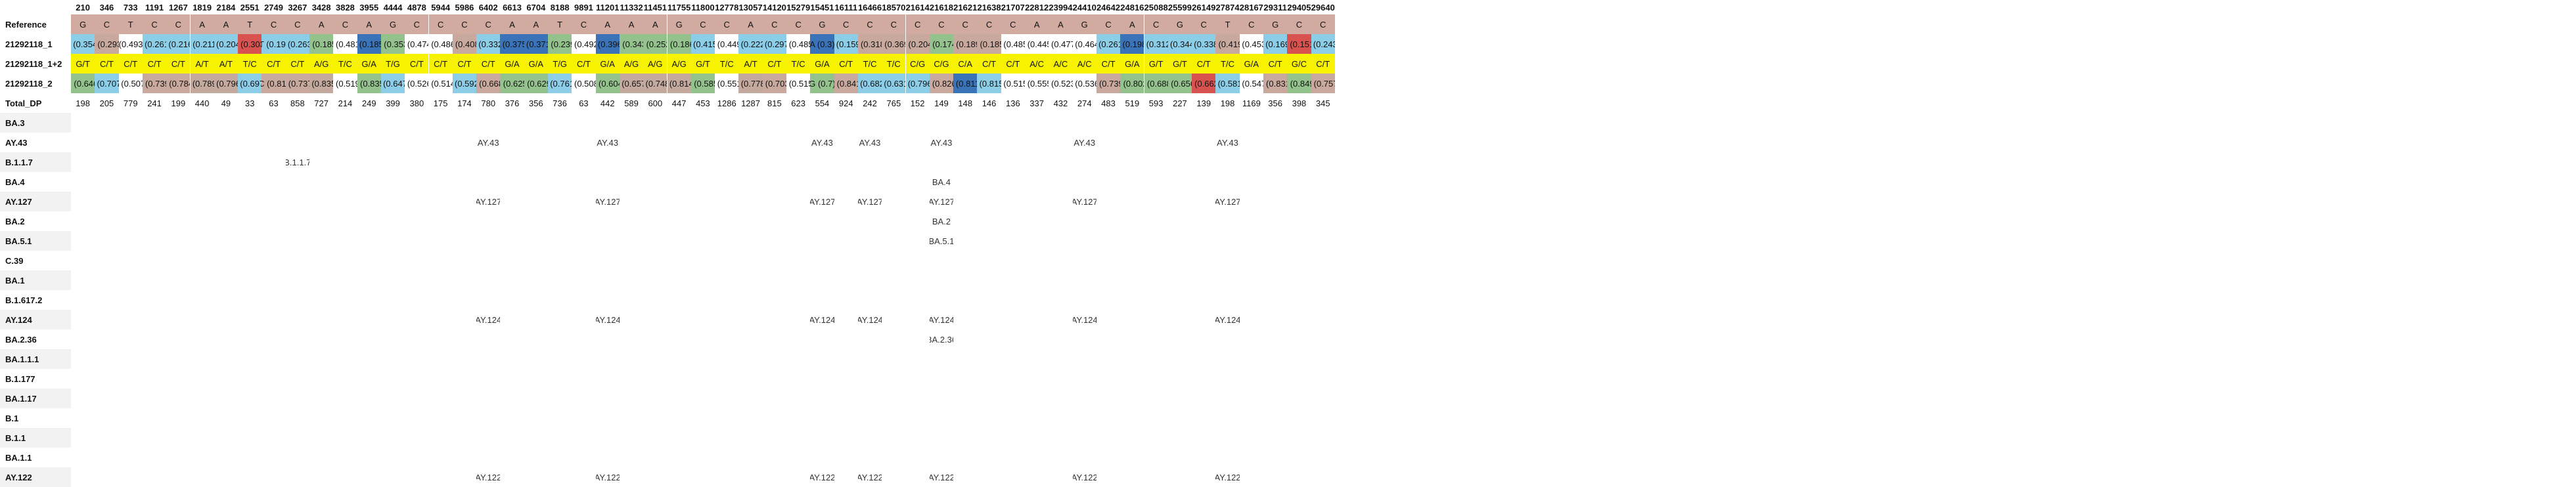 This screenshot has width=2576, height=487. I want to click on sample1-cell: X (0.485), so click(1013, 44).